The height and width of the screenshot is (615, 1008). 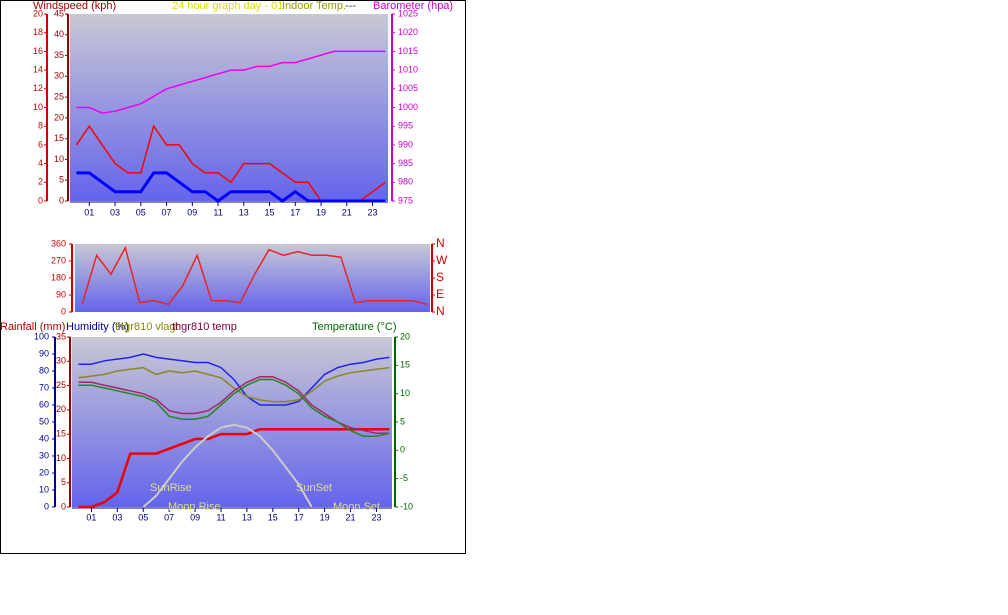 What do you see at coordinates (58, 260) in the screenshot?
I see `y-tick-label: 270` at bounding box center [58, 260].